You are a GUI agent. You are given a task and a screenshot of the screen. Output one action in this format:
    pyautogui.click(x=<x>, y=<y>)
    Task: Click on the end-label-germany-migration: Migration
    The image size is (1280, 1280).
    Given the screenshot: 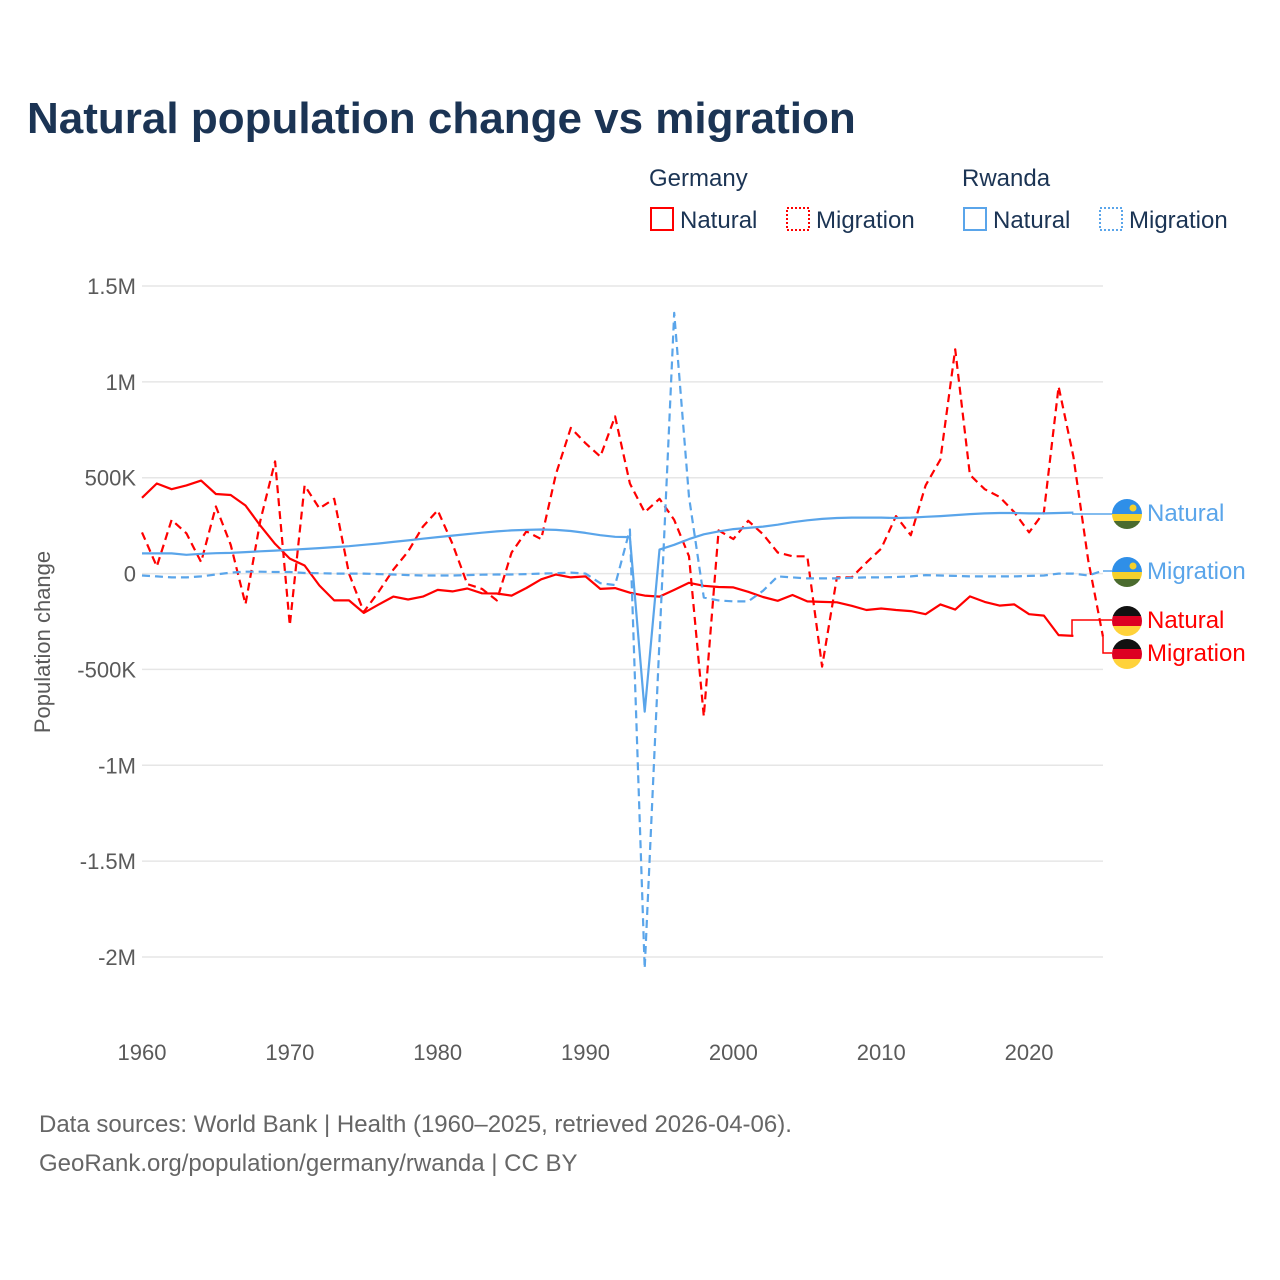 What is the action you would take?
    pyautogui.click(x=1196, y=653)
    